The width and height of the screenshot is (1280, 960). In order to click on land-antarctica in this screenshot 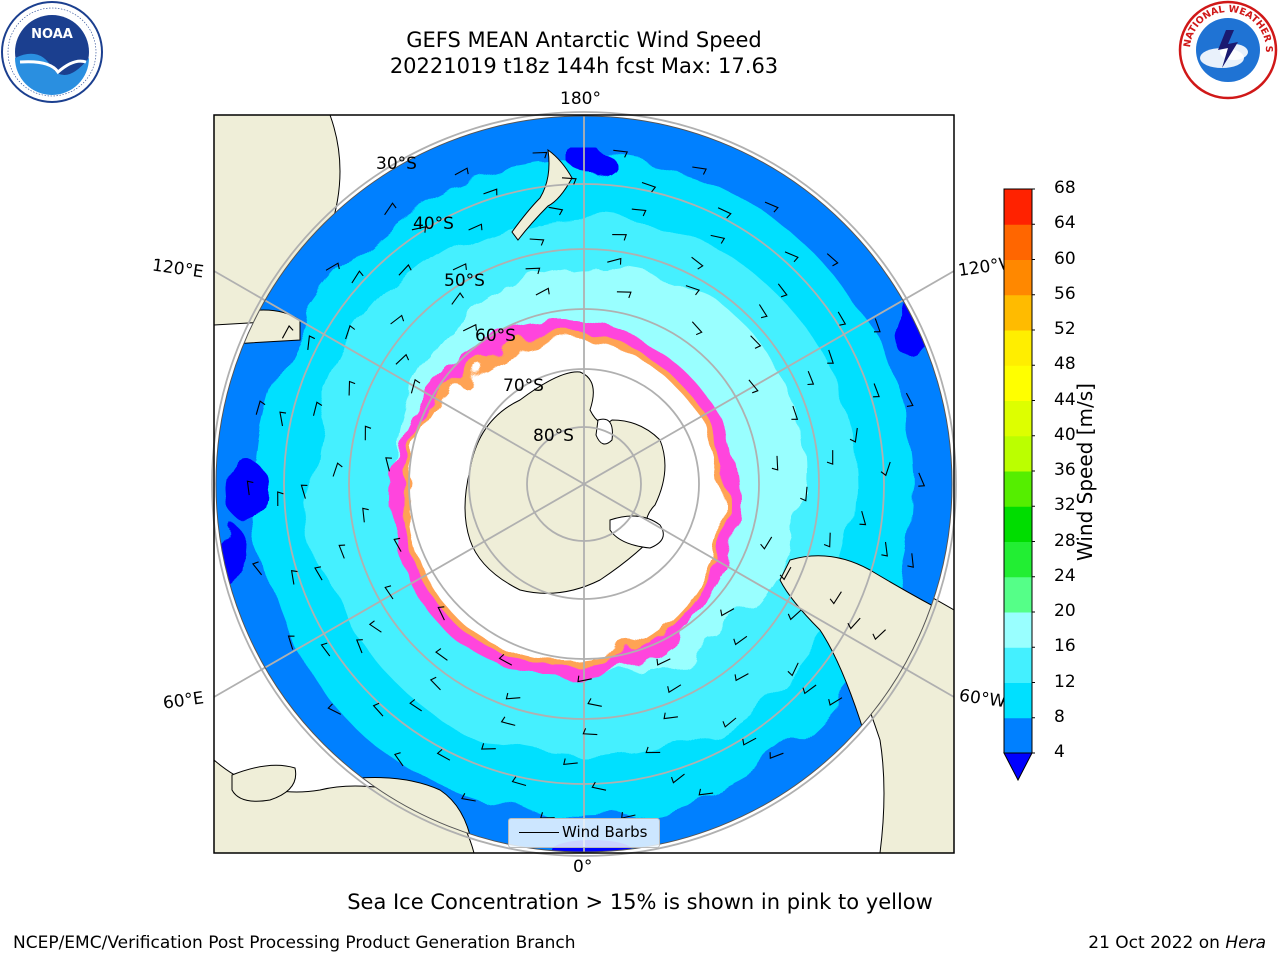, I will do `click(565, 482)`.